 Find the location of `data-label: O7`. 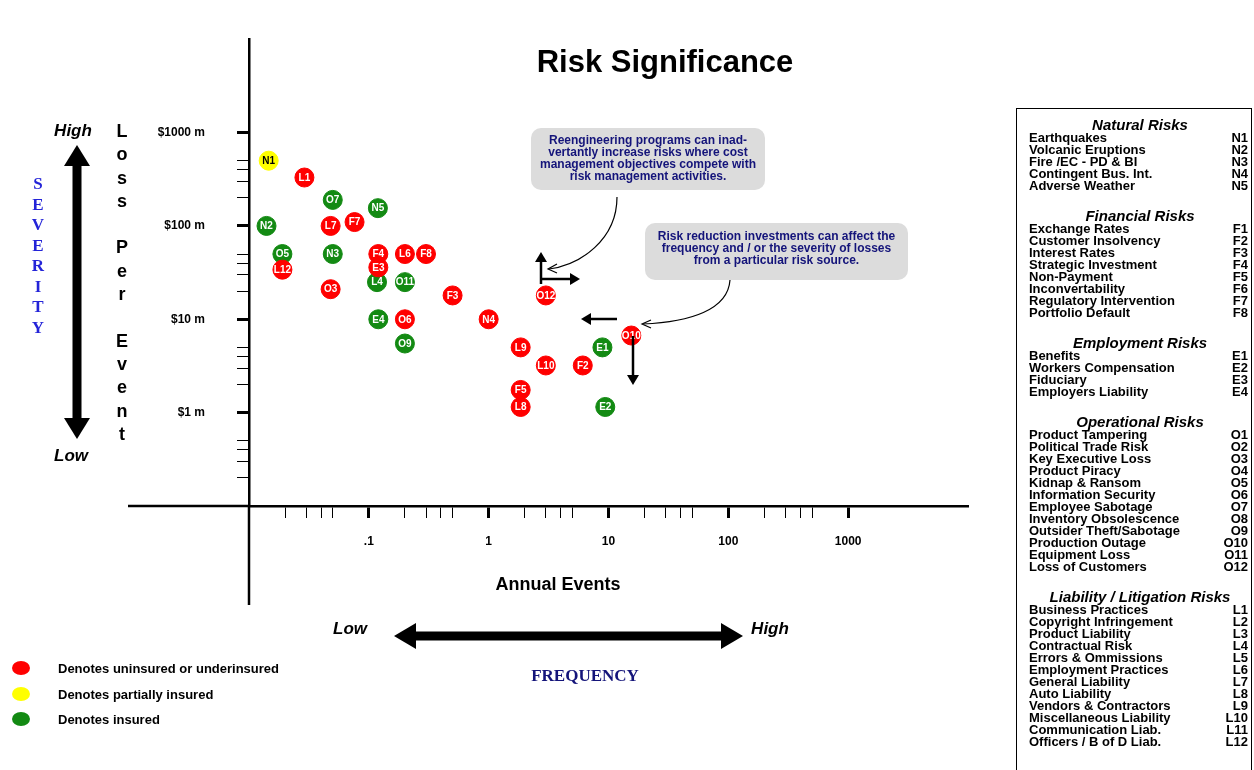

data-label: O7 is located at coordinates (333, 200).